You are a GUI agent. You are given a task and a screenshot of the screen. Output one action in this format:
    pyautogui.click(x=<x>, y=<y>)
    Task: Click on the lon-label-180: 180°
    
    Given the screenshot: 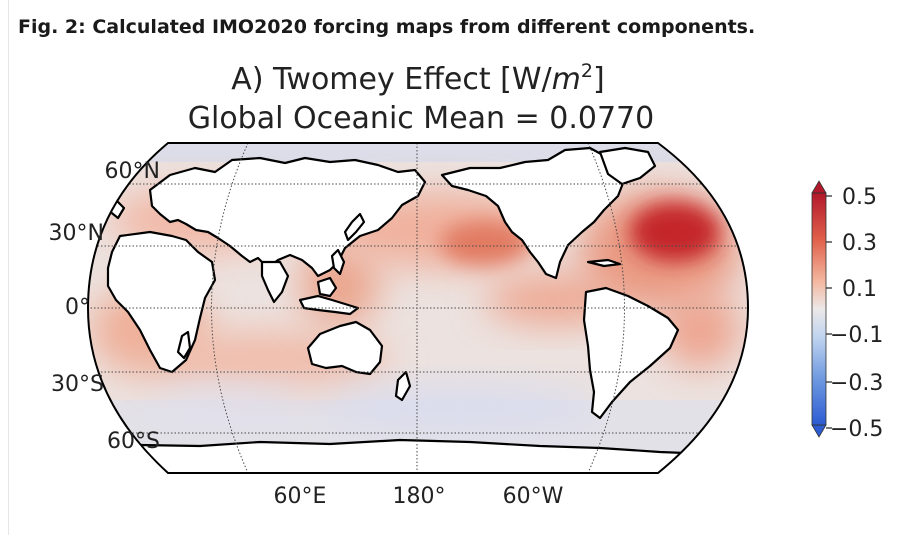 What is the action you would take?
    pyautogui.click(x=419, y=496)
    